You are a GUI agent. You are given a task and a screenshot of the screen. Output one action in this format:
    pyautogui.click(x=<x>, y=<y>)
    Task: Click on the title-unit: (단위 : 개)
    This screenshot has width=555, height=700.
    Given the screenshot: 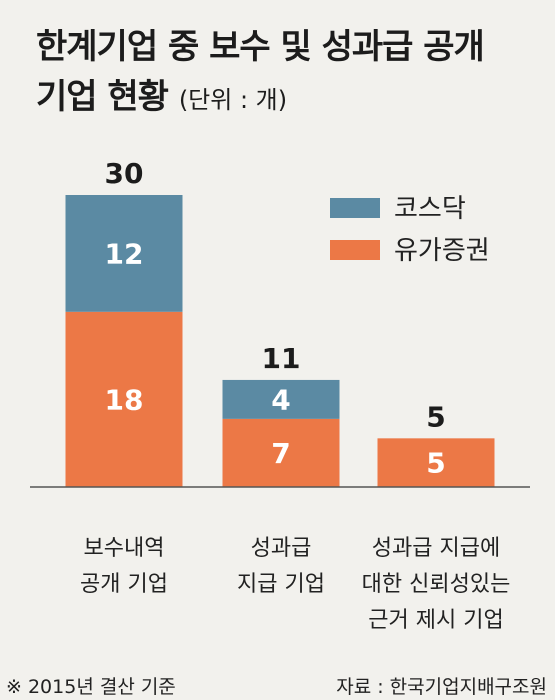 What is the action you would take?
    pyautogui.click(x=233, y=100)
    